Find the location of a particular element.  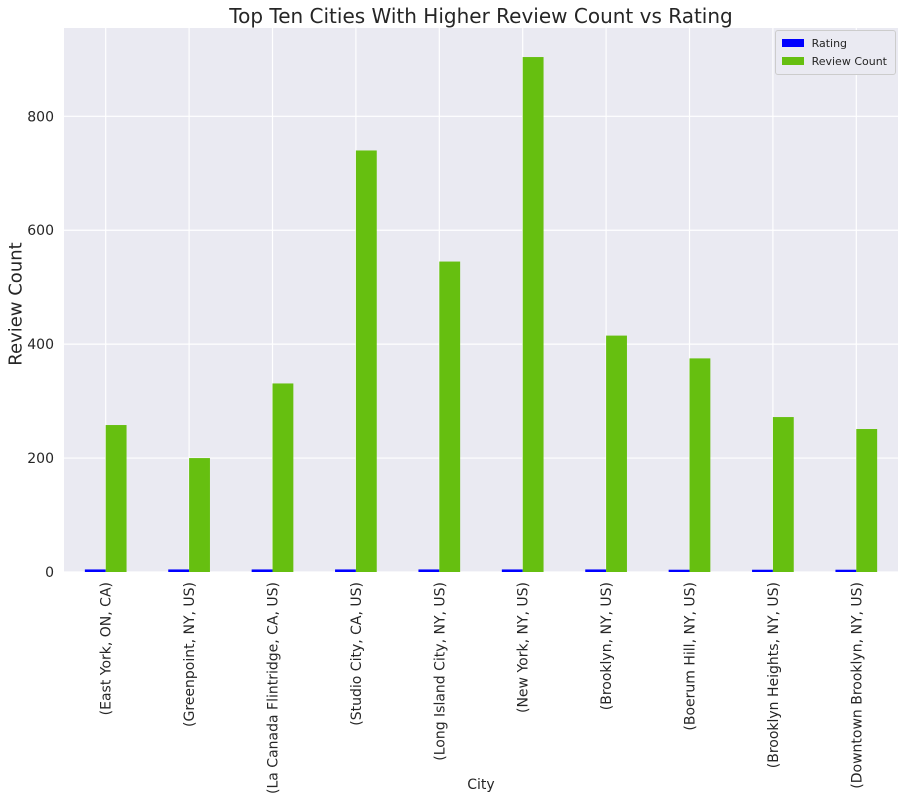

legend: Rating Review Count is located at coordinates (835, 52).